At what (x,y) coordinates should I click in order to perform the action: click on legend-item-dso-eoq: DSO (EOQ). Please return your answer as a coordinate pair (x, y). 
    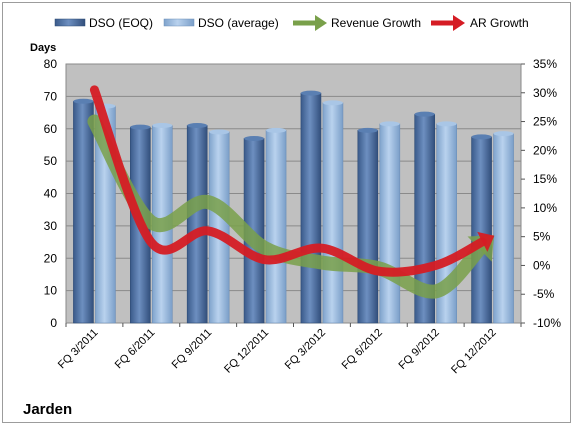
    Looking at the image, I should click on (103, 23).